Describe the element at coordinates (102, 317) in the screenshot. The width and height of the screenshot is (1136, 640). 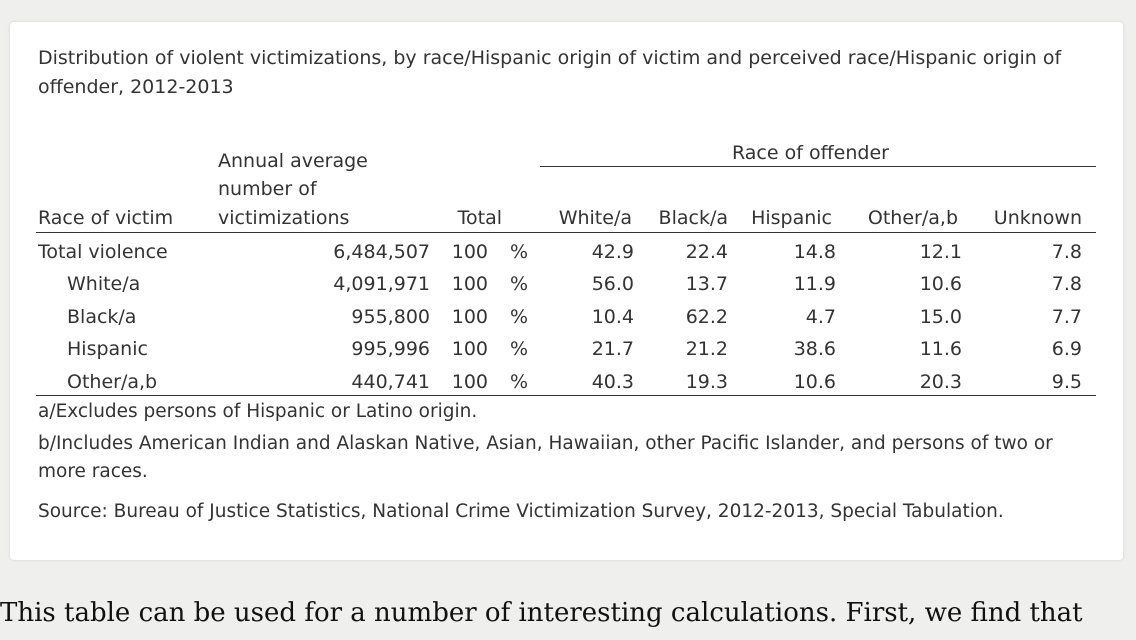
I see `row-label: Black/a` at that location.